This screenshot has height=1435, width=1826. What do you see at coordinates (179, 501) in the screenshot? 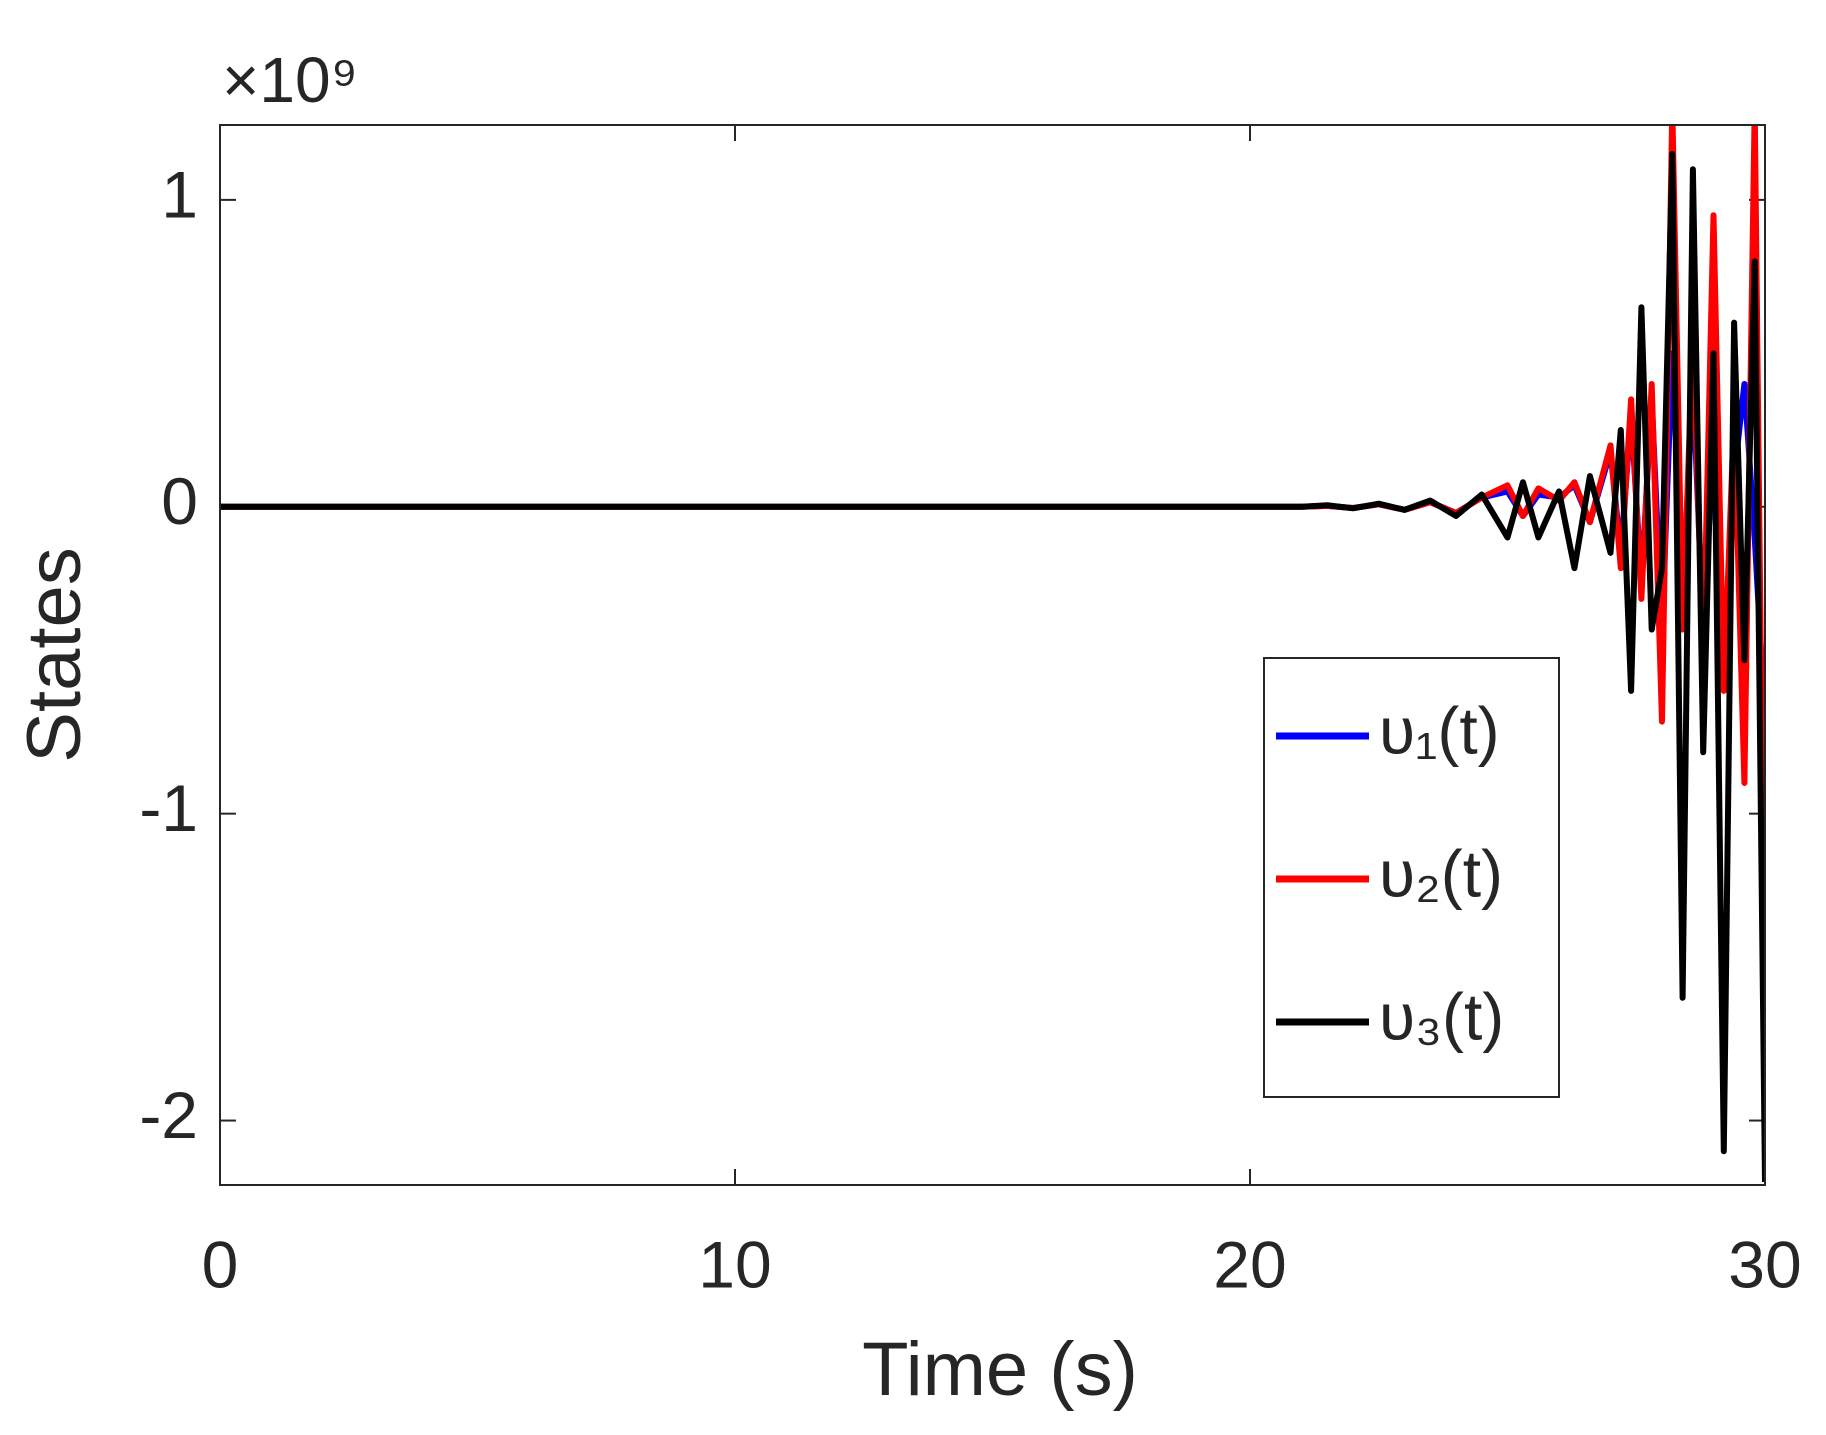
I see `y-tick-label: 0` at bounding box center [179, 501].